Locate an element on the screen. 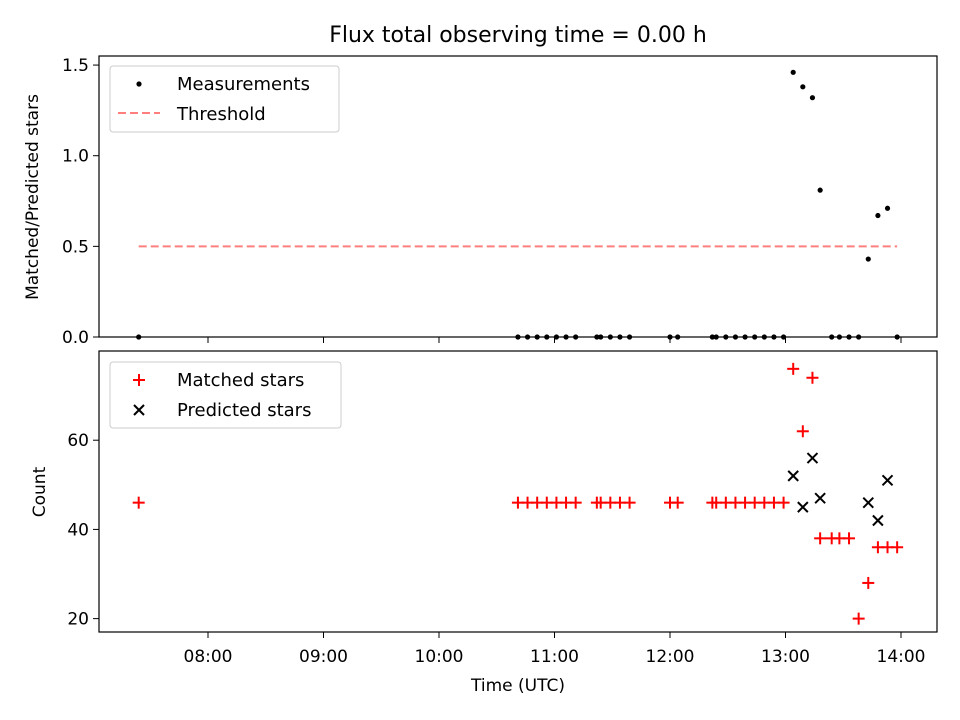 This screenshot has width=960, height=720. ratio-y-axis-label: Matched/Predicted stars is located at coordinates (33, 197).